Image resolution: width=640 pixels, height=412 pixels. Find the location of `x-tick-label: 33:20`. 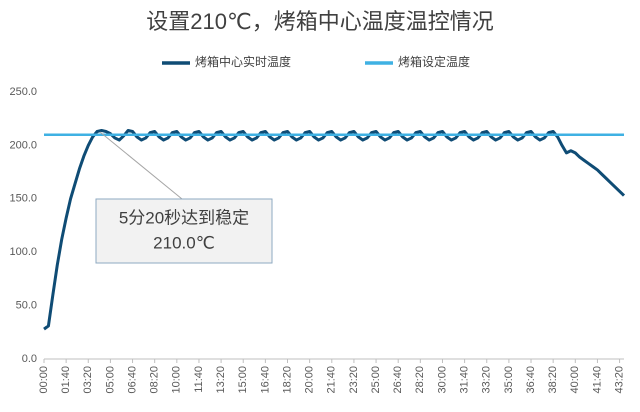

x-tick-label: 33:20 is located at coordinates (487, 380).